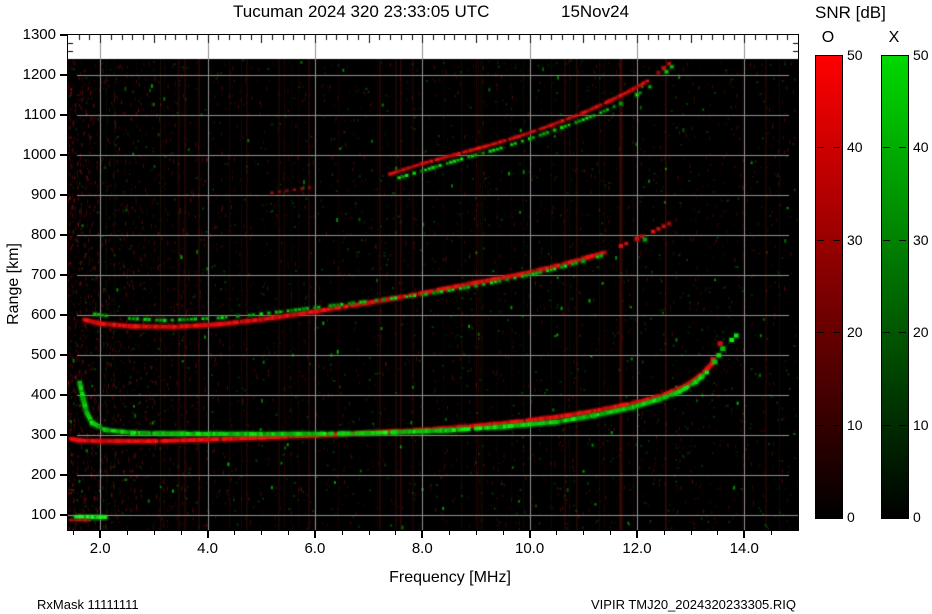  I want to click on y-tick-label: 1300, so click(39, 34).